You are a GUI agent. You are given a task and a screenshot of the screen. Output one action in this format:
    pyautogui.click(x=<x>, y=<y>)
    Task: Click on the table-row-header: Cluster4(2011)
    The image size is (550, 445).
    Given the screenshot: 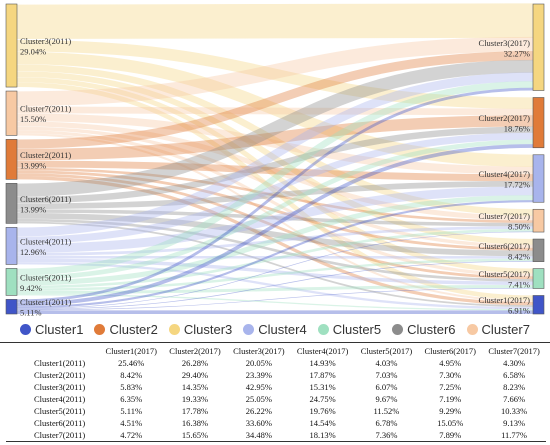 What is the action you would take?
    pyautogui.click(x=60, y=399)
    